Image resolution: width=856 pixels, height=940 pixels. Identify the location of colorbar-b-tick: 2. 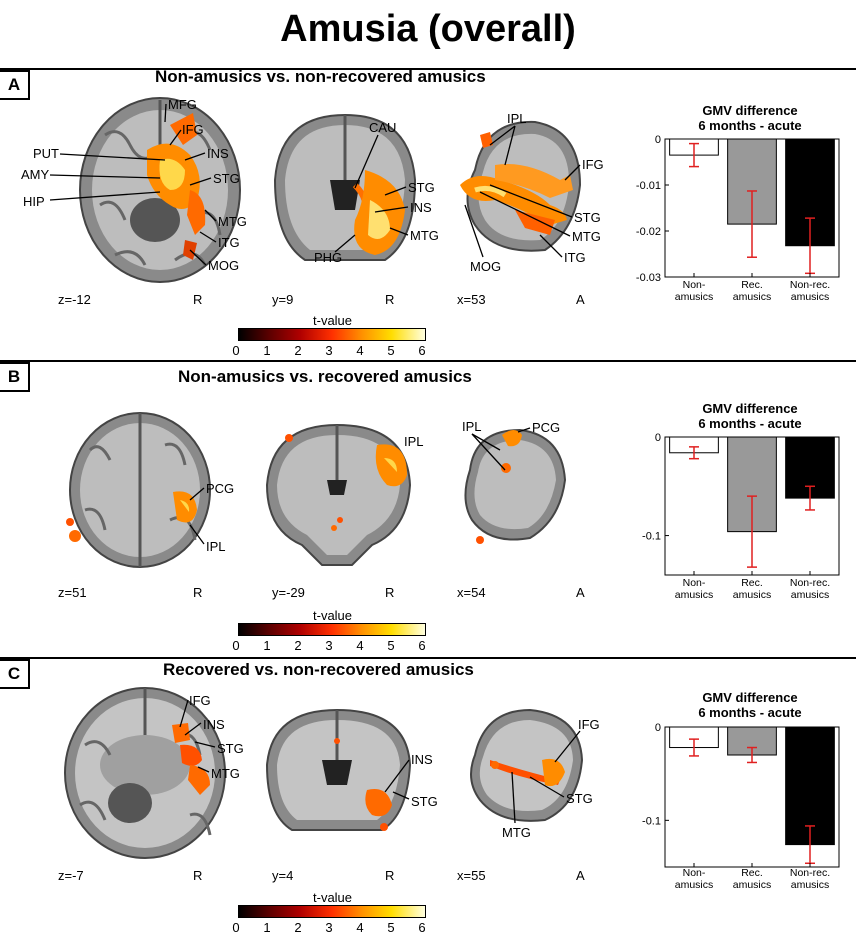
(298, 645).